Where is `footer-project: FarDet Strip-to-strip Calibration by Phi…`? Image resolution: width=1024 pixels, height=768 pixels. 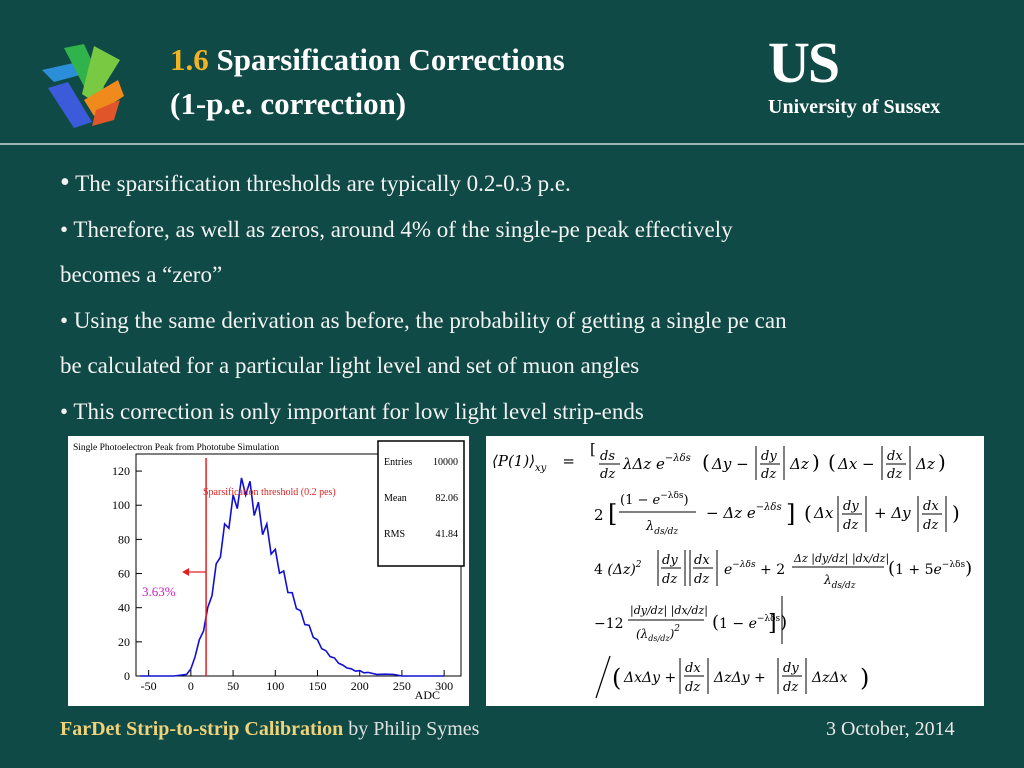
footer-project: FarDet Strip-to-strip Calibration by Phi… is located at coordinates (269, 729).